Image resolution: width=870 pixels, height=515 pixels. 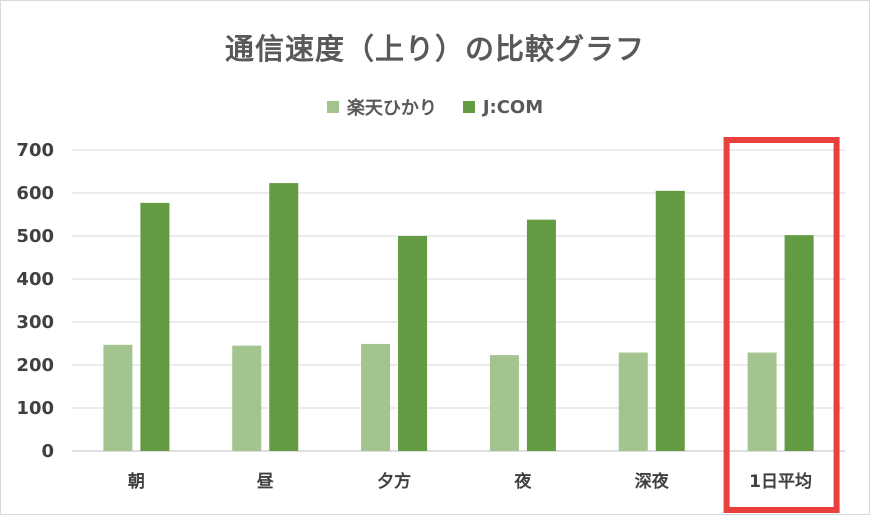 What do you see at coordinates (781, 325) in the screenshot?
I see `highlight-box` at bounding box center [781, 325].